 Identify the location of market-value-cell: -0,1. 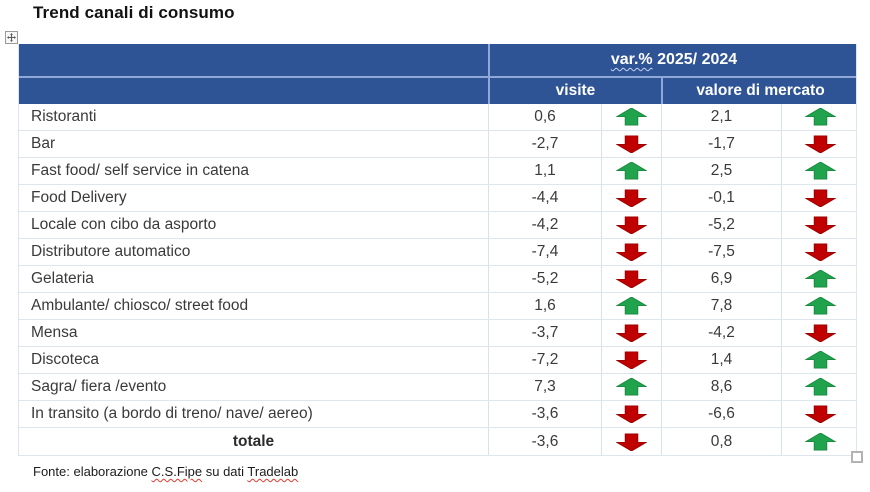
(721, 198).